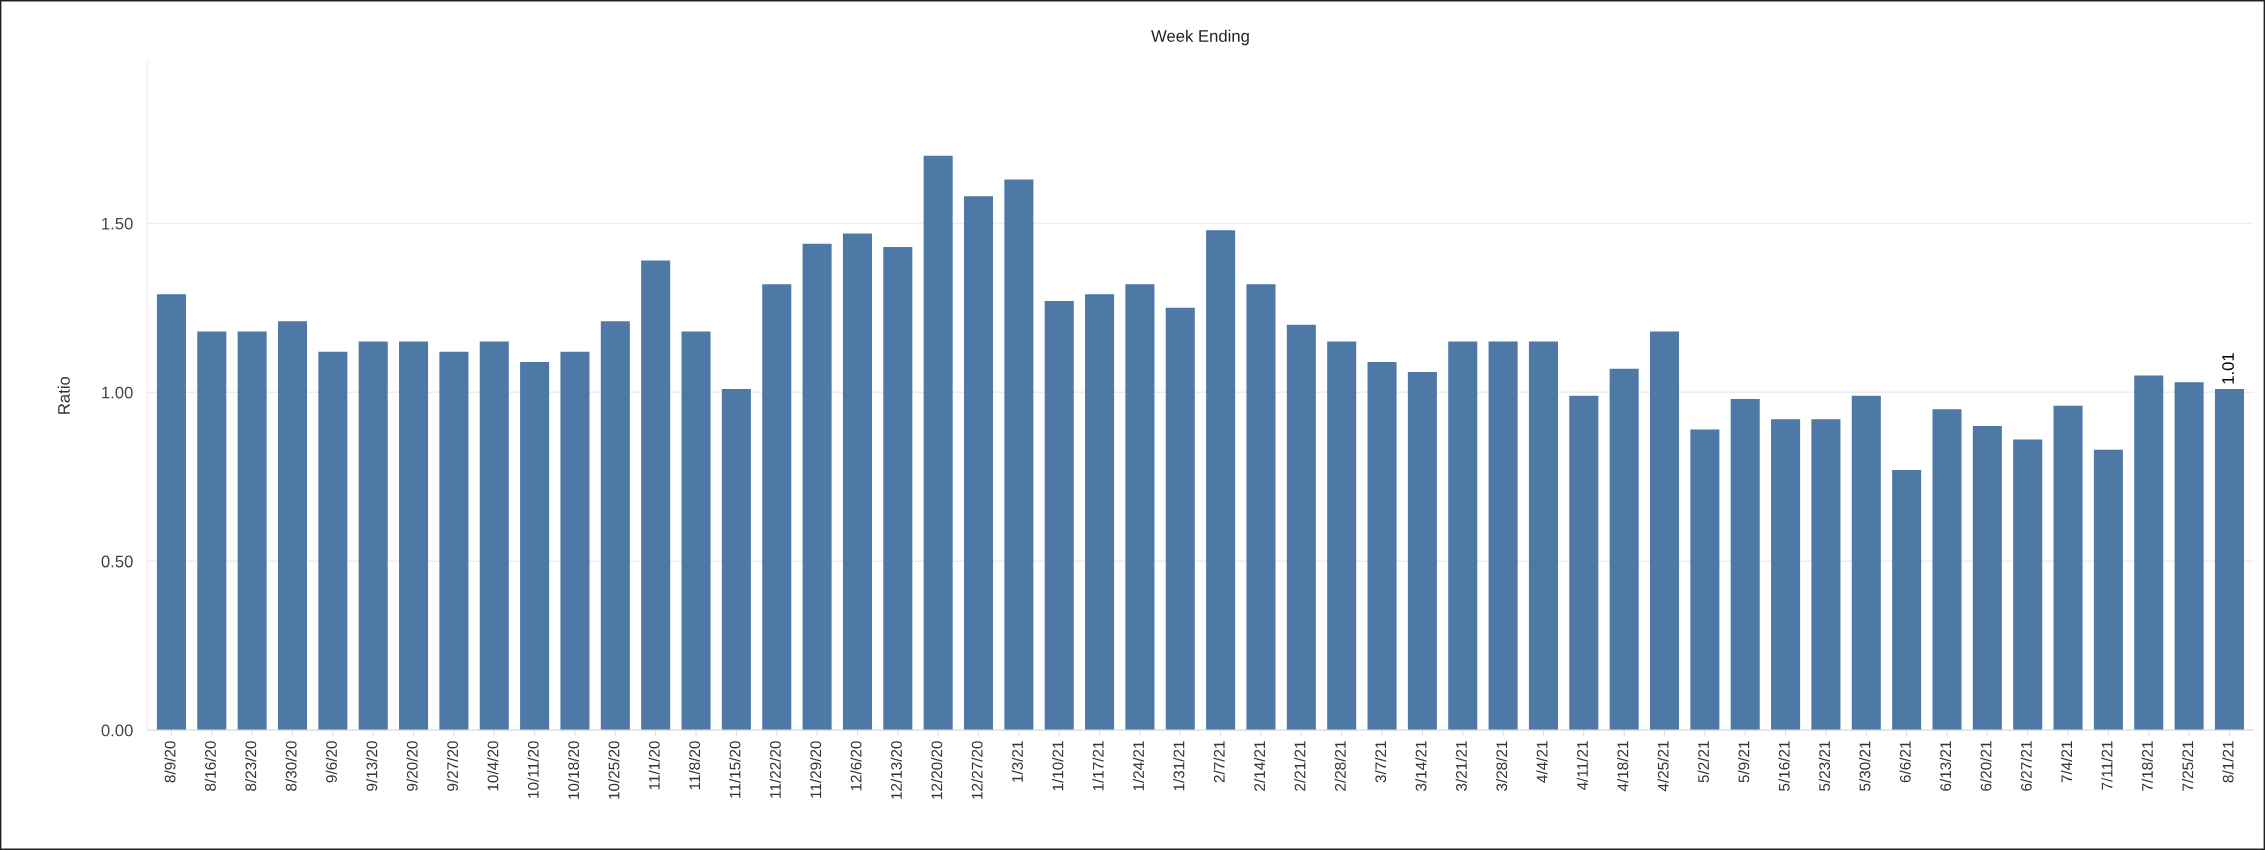 This screenshot has width=2265, height=850. Describe the element at coordinates (1461, 766) in the screenshot. I see `x-tick-label: 3/21/21` at that location.